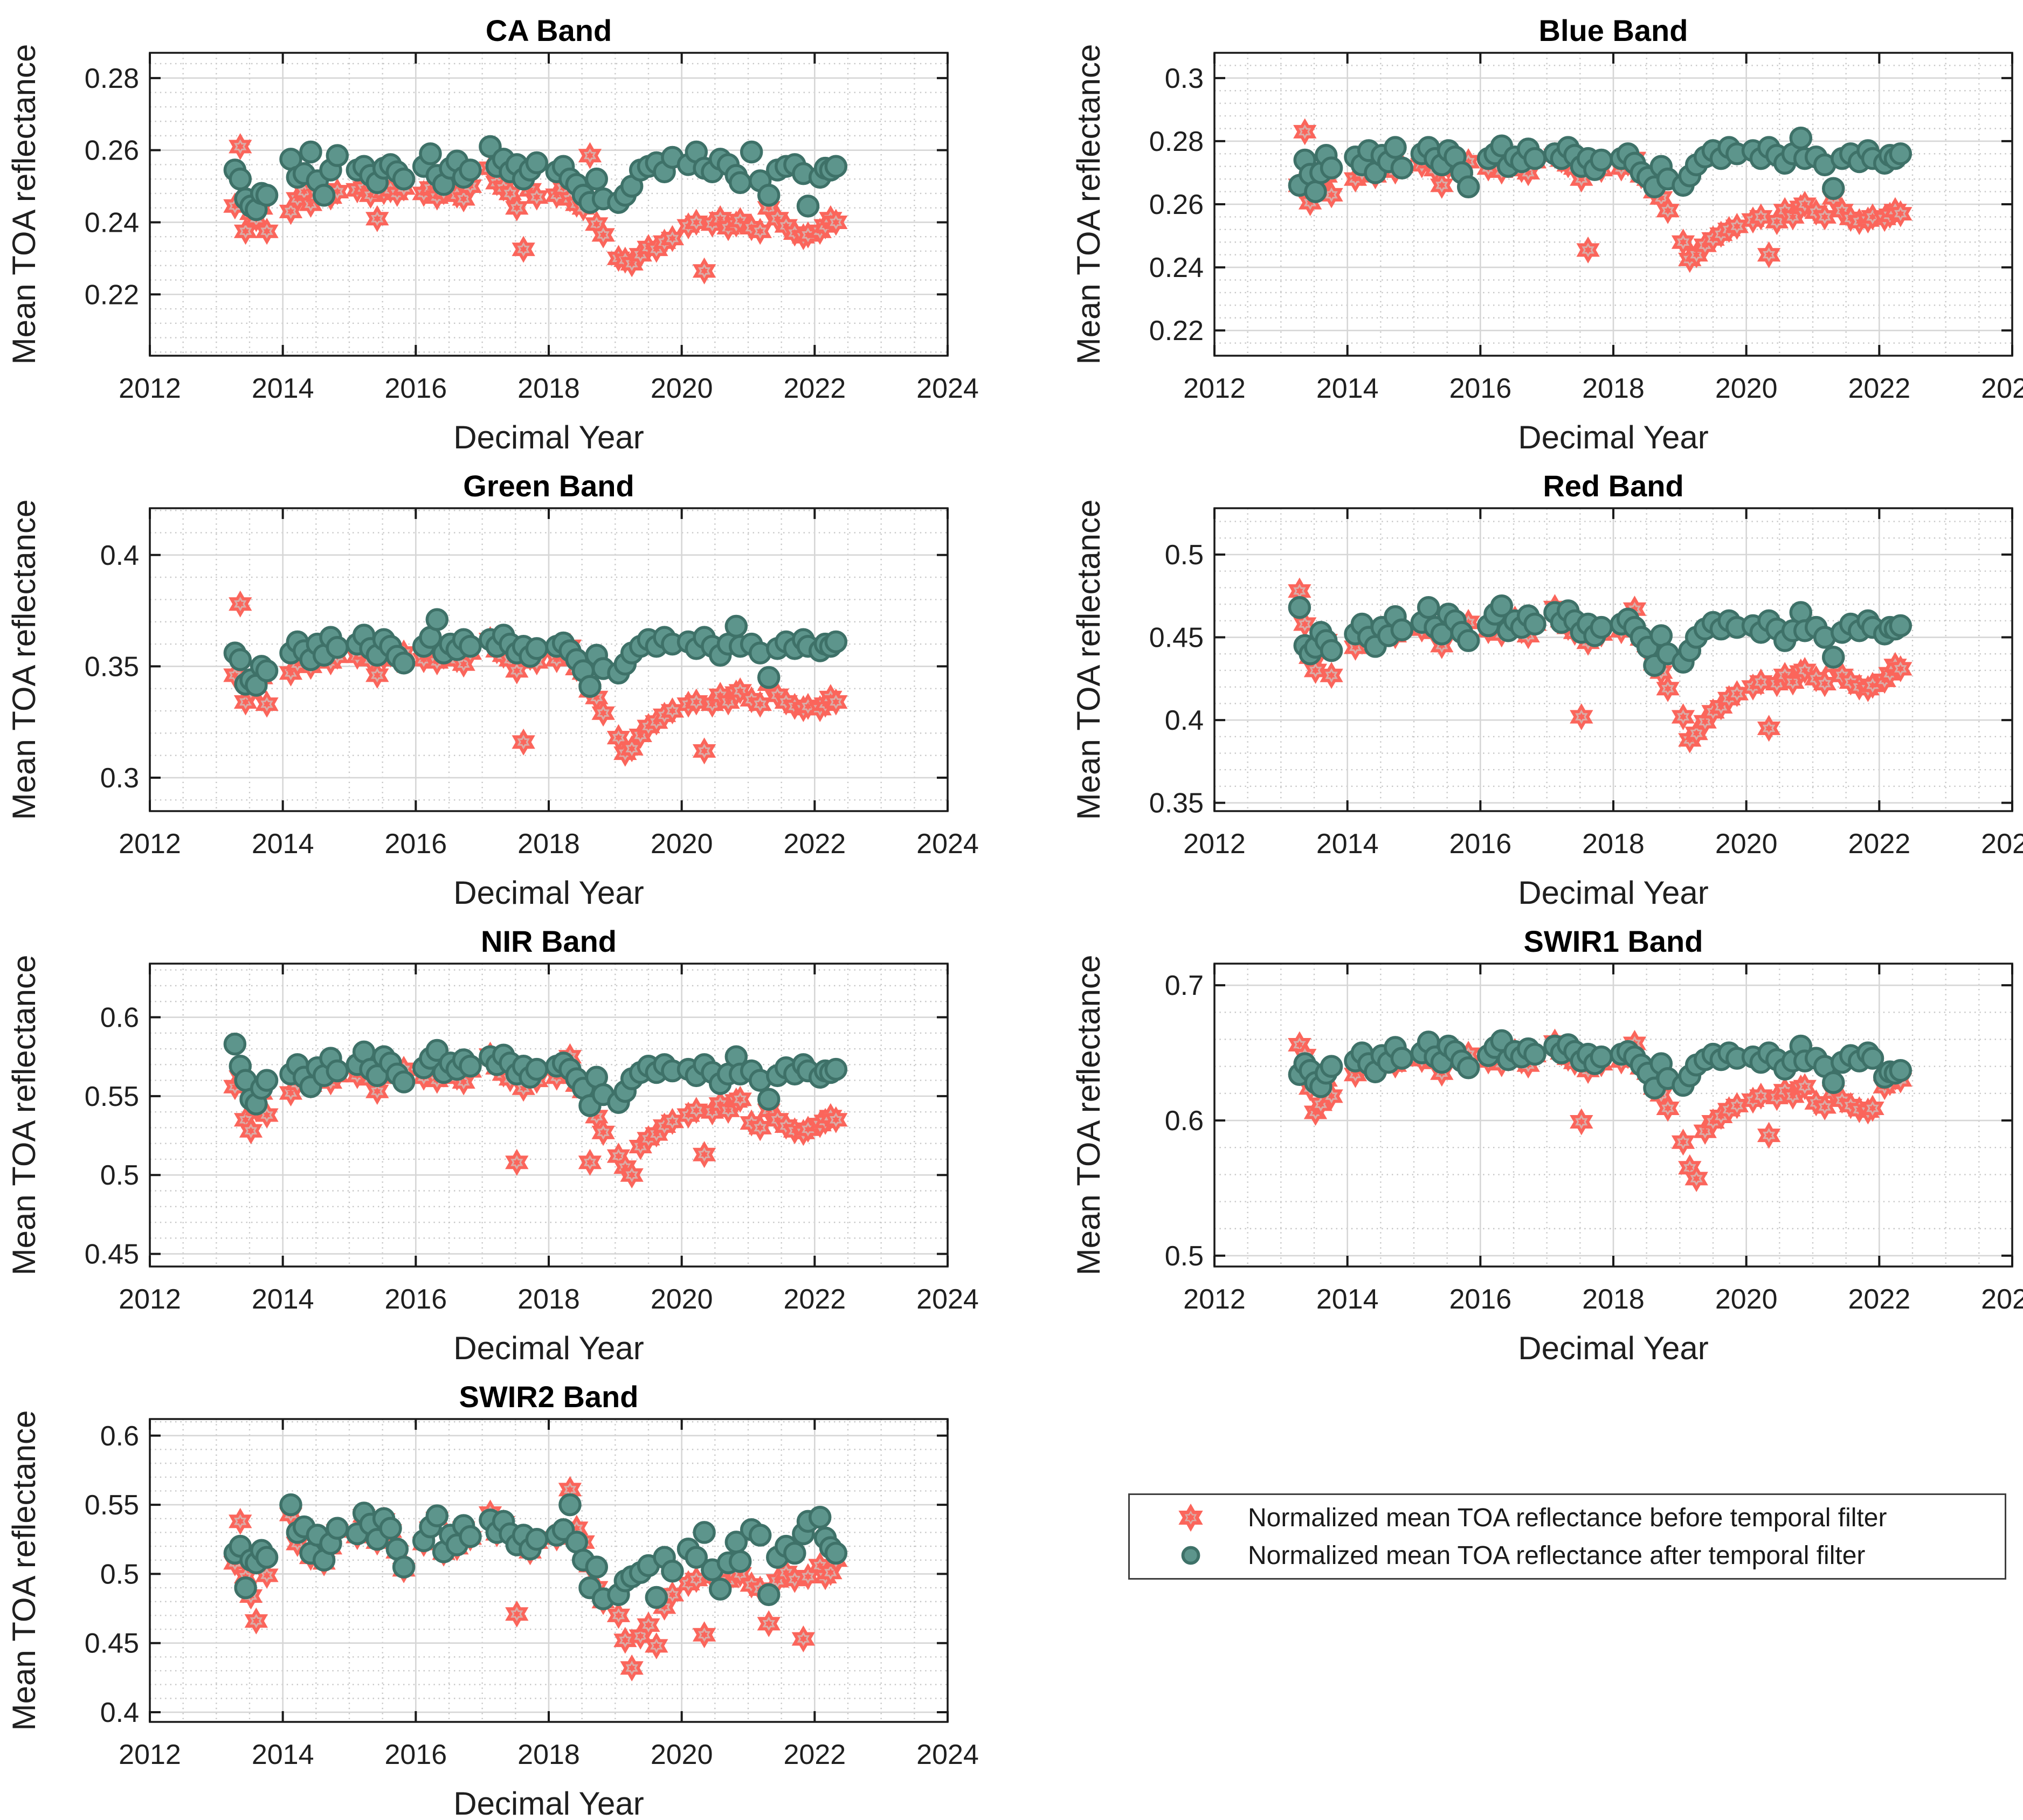  I want to click on y-tick-label: 0.6, so click(120, 1436).